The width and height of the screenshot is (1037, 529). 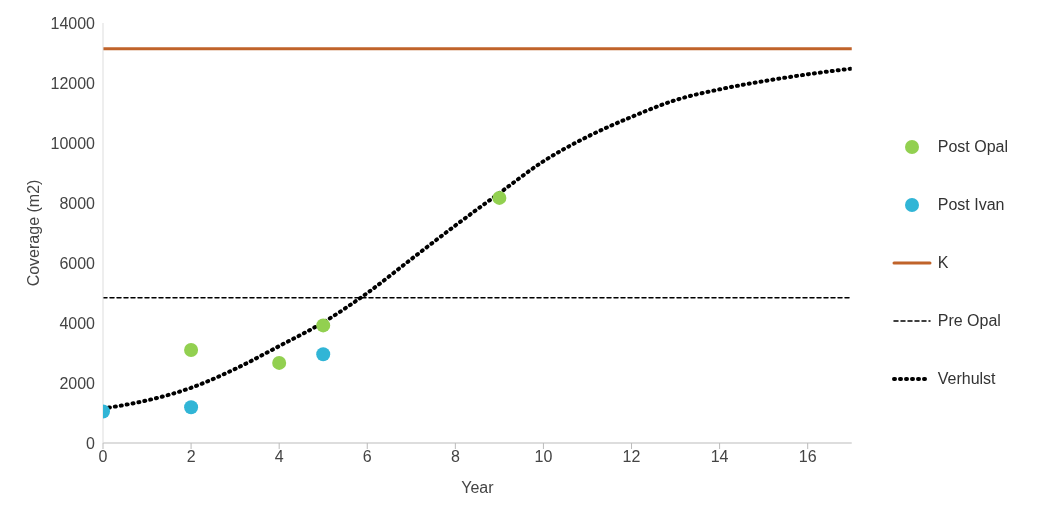 What do you see at coordinates (971, 205) in the screenshot?
I see `legend-label: Post Ivan` at bounding box center [971, 205].